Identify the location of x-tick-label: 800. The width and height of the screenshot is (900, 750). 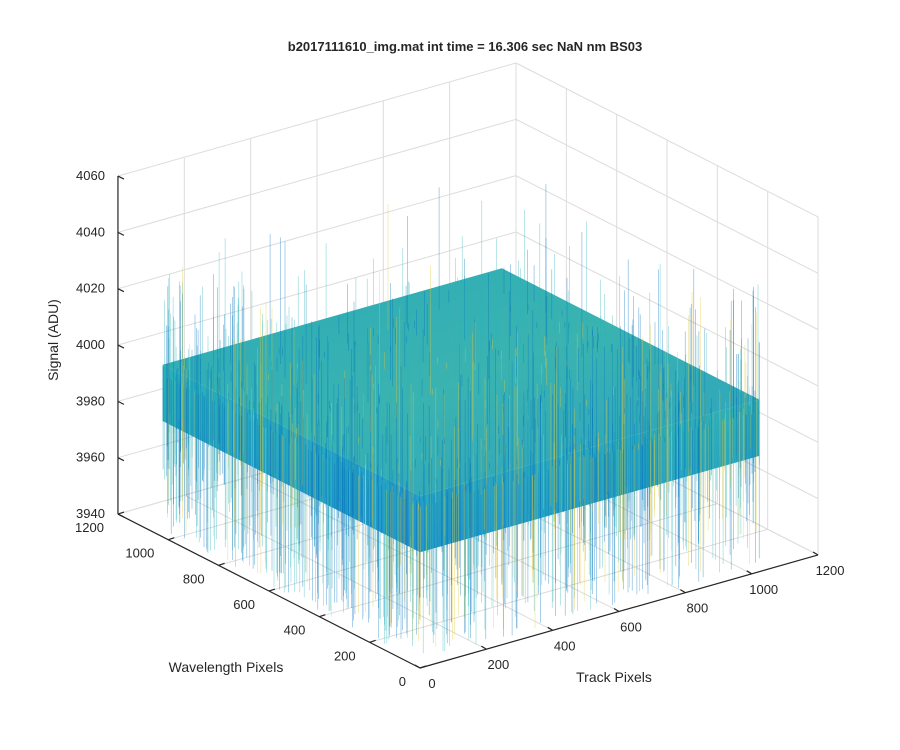
(698, 608).